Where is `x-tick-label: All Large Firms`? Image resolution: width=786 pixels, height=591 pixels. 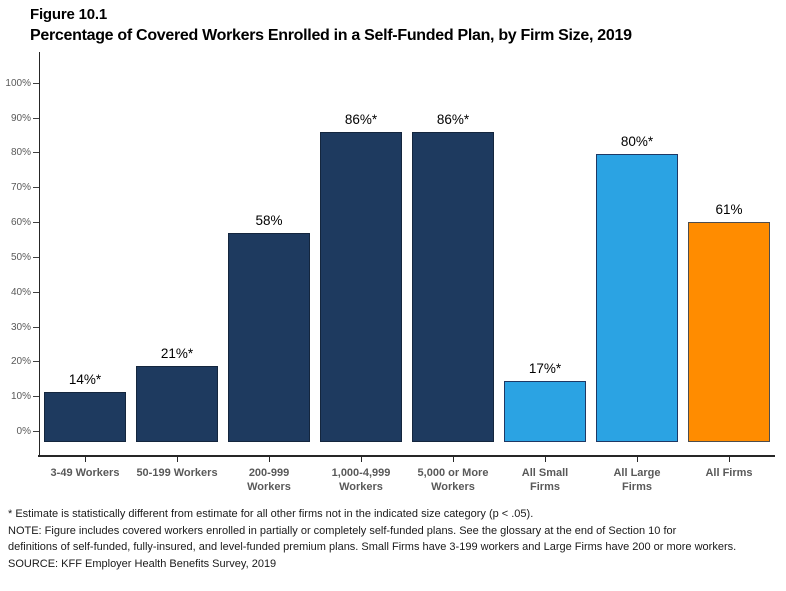
x-tick-label: All Large Firms is located at coordinates (637, 480).